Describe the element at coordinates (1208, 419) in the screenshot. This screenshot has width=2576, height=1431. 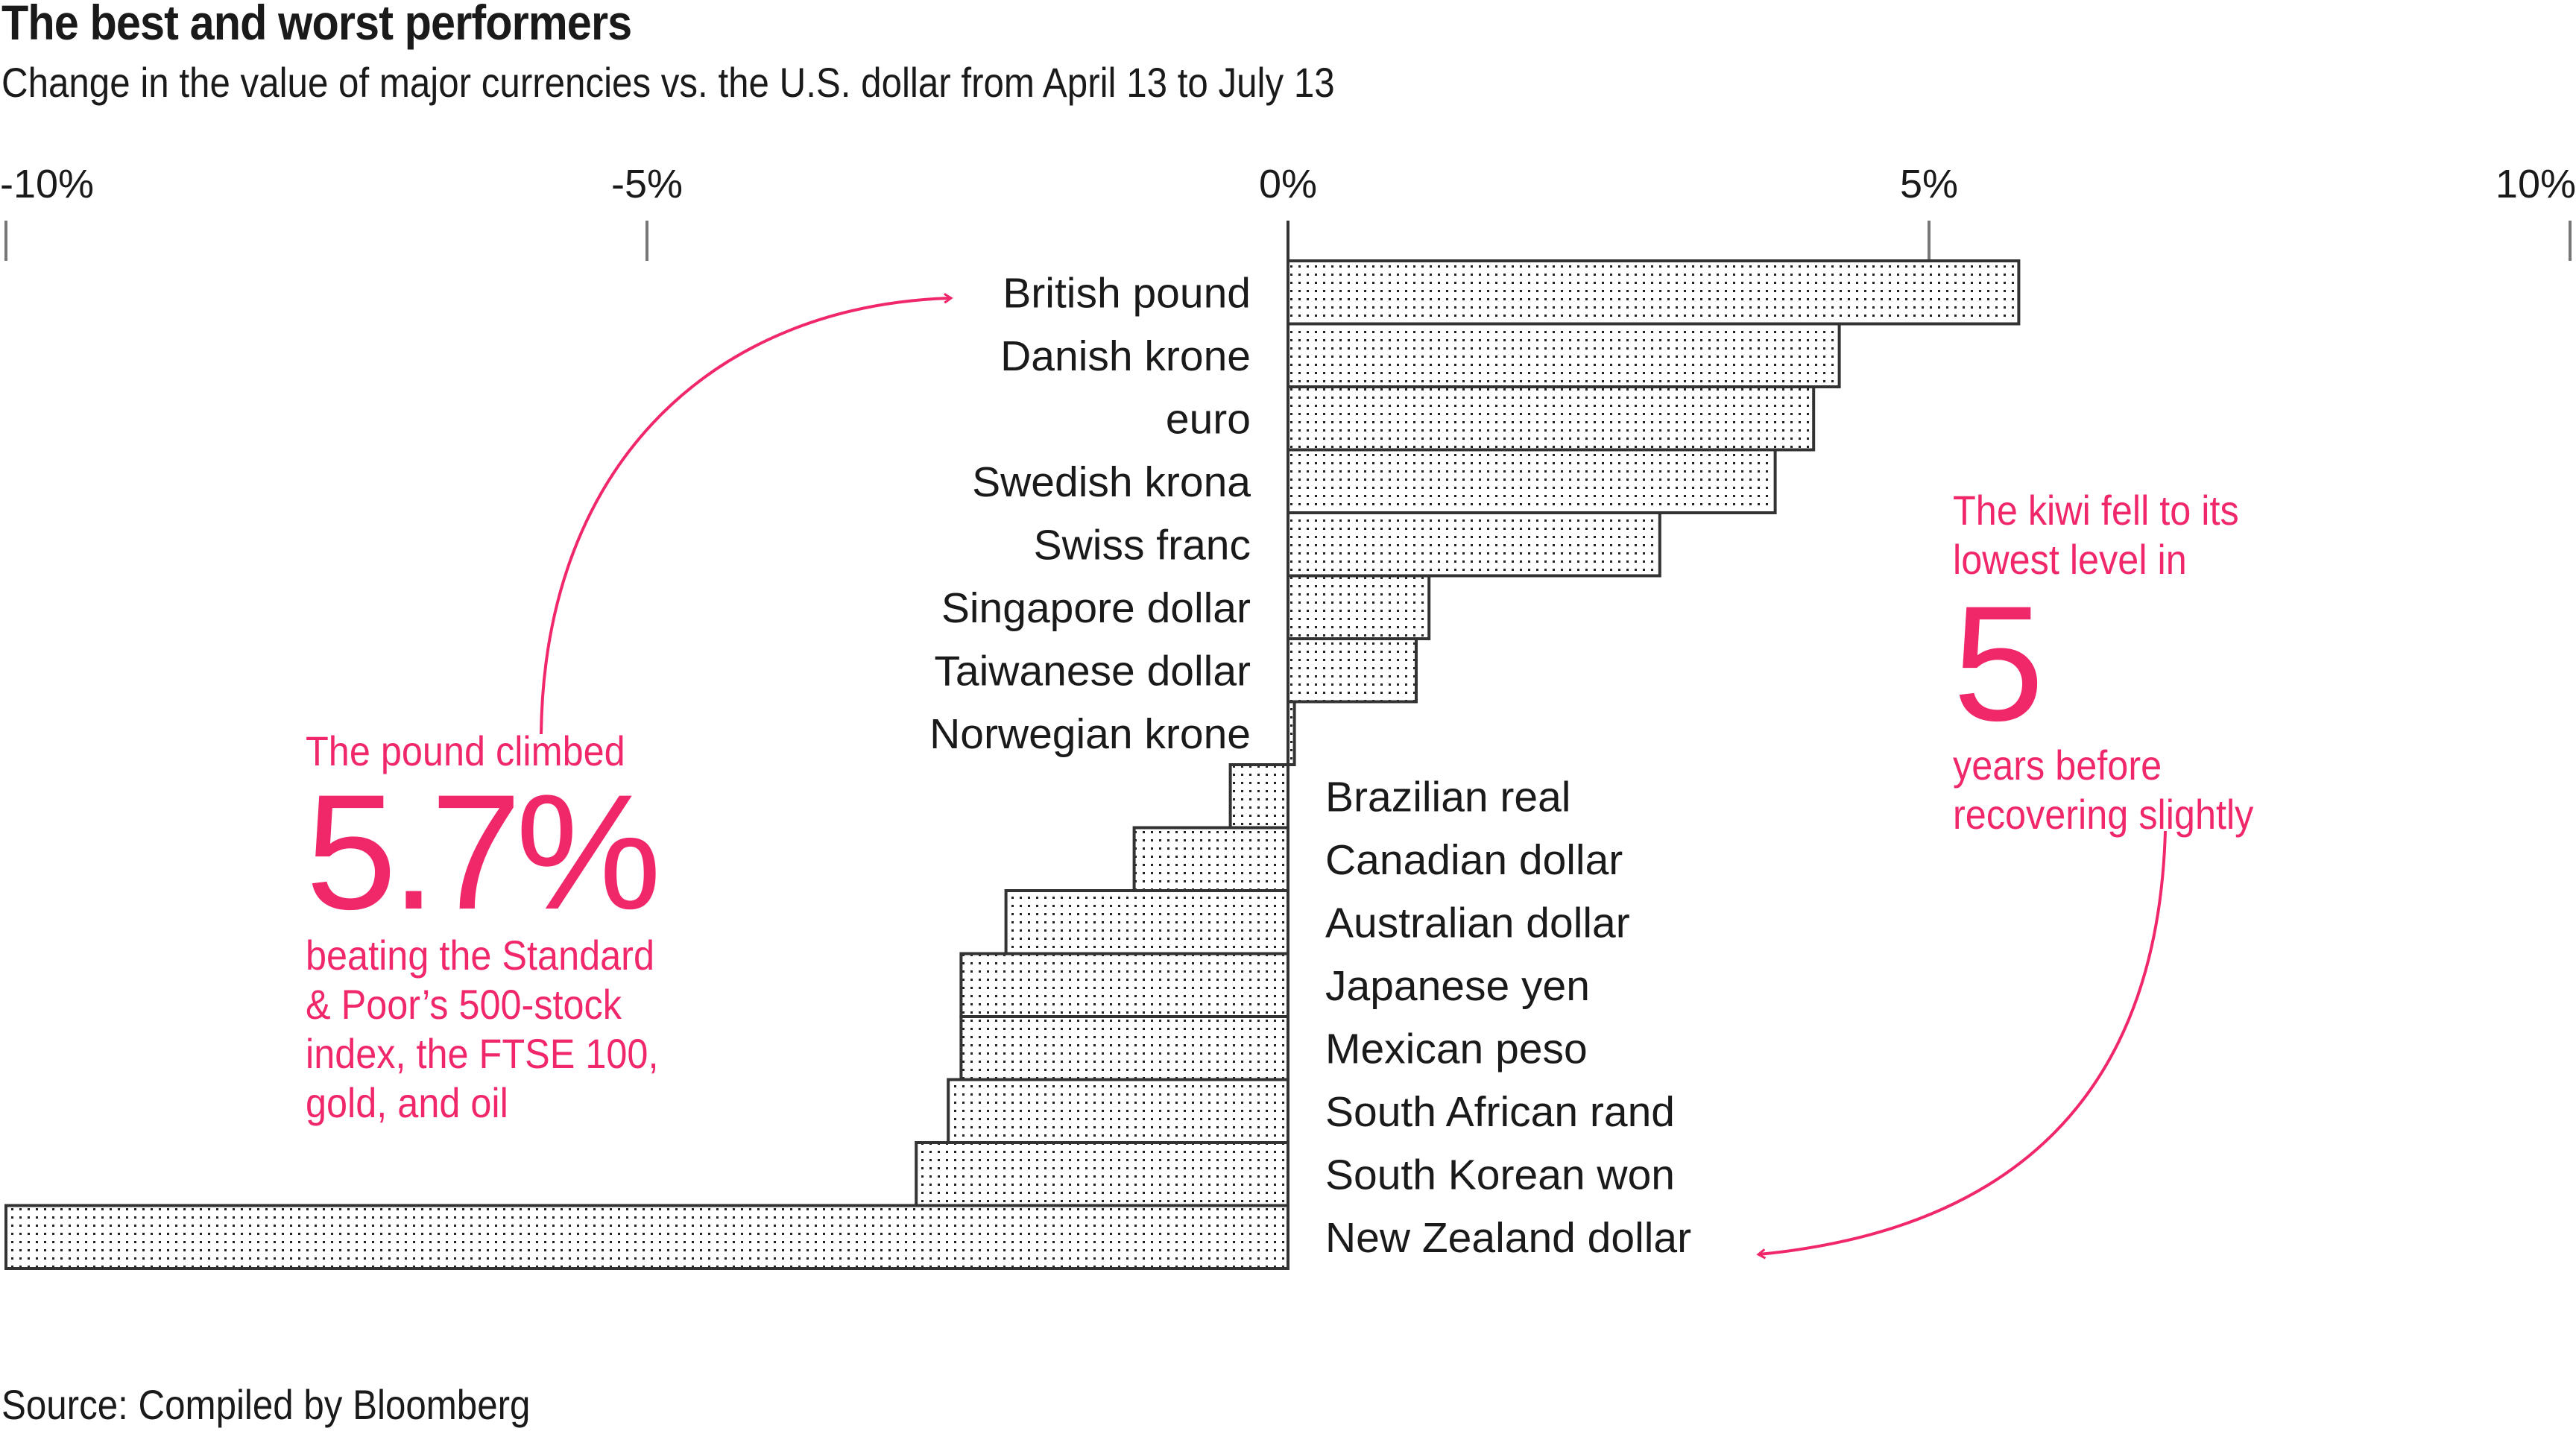
I see `category-label: euro` at that location.